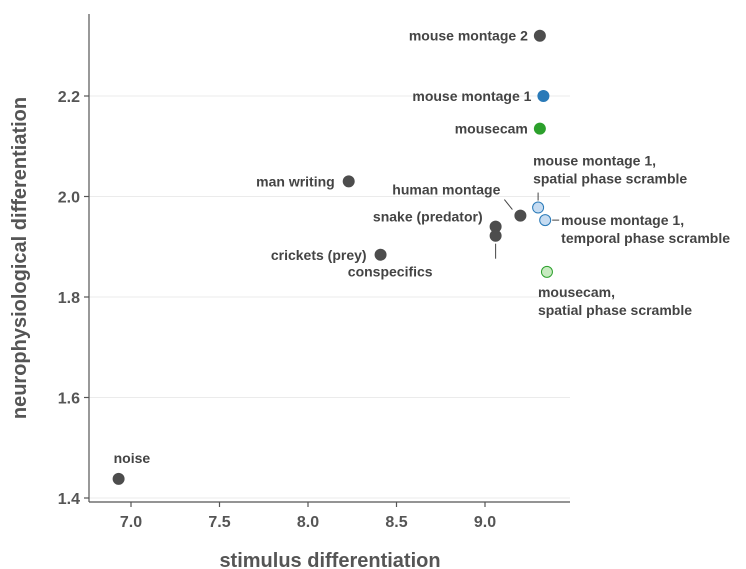  Describe the element at coordinates (295, 181) in the screenshot. I see `point-label: man writing` at that location.